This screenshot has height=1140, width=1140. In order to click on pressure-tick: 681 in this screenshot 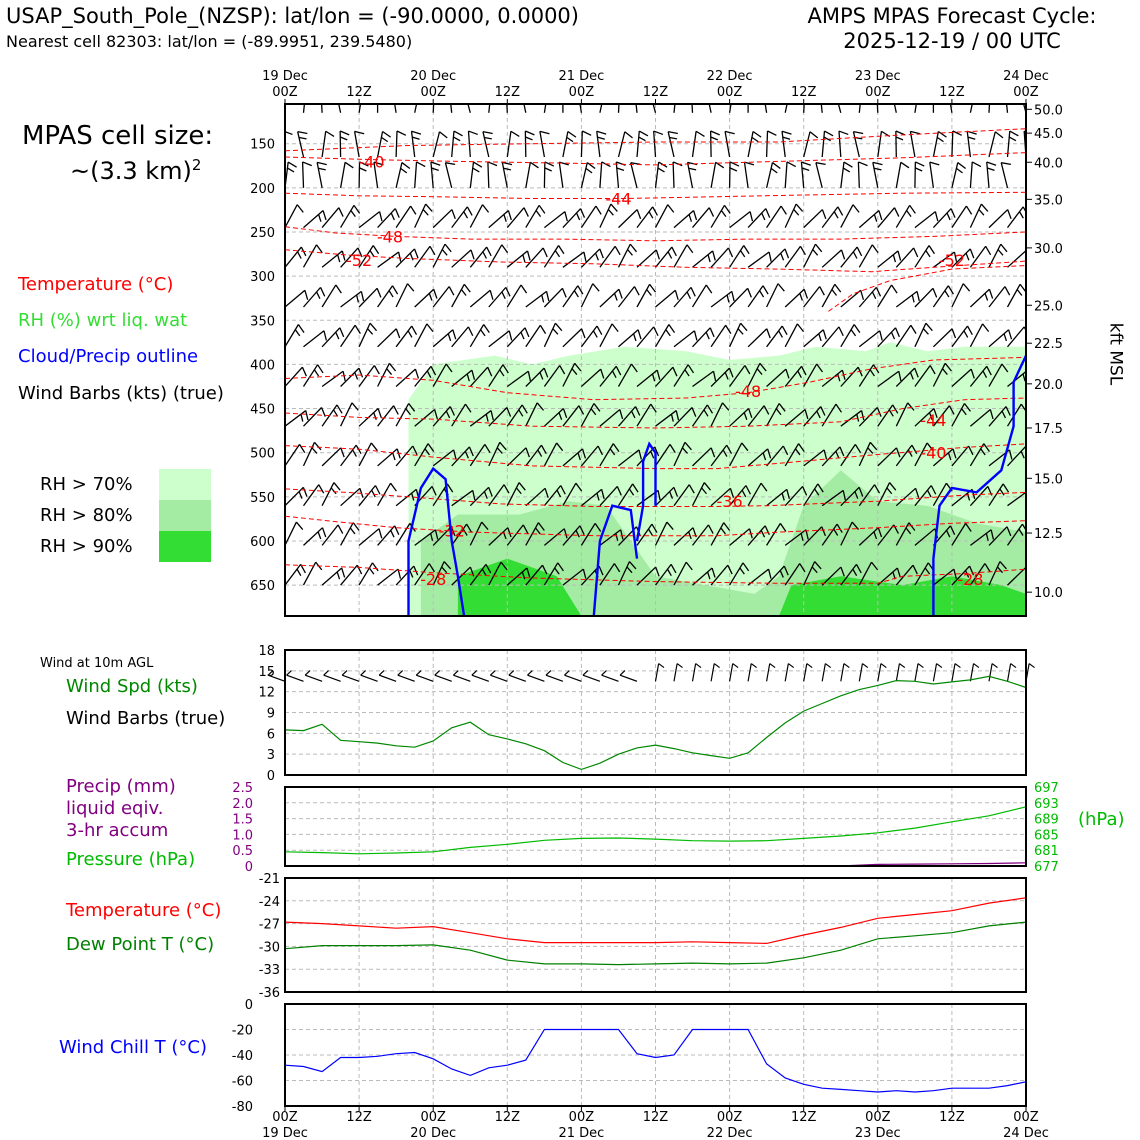, I will do `click(1046, 851)`.